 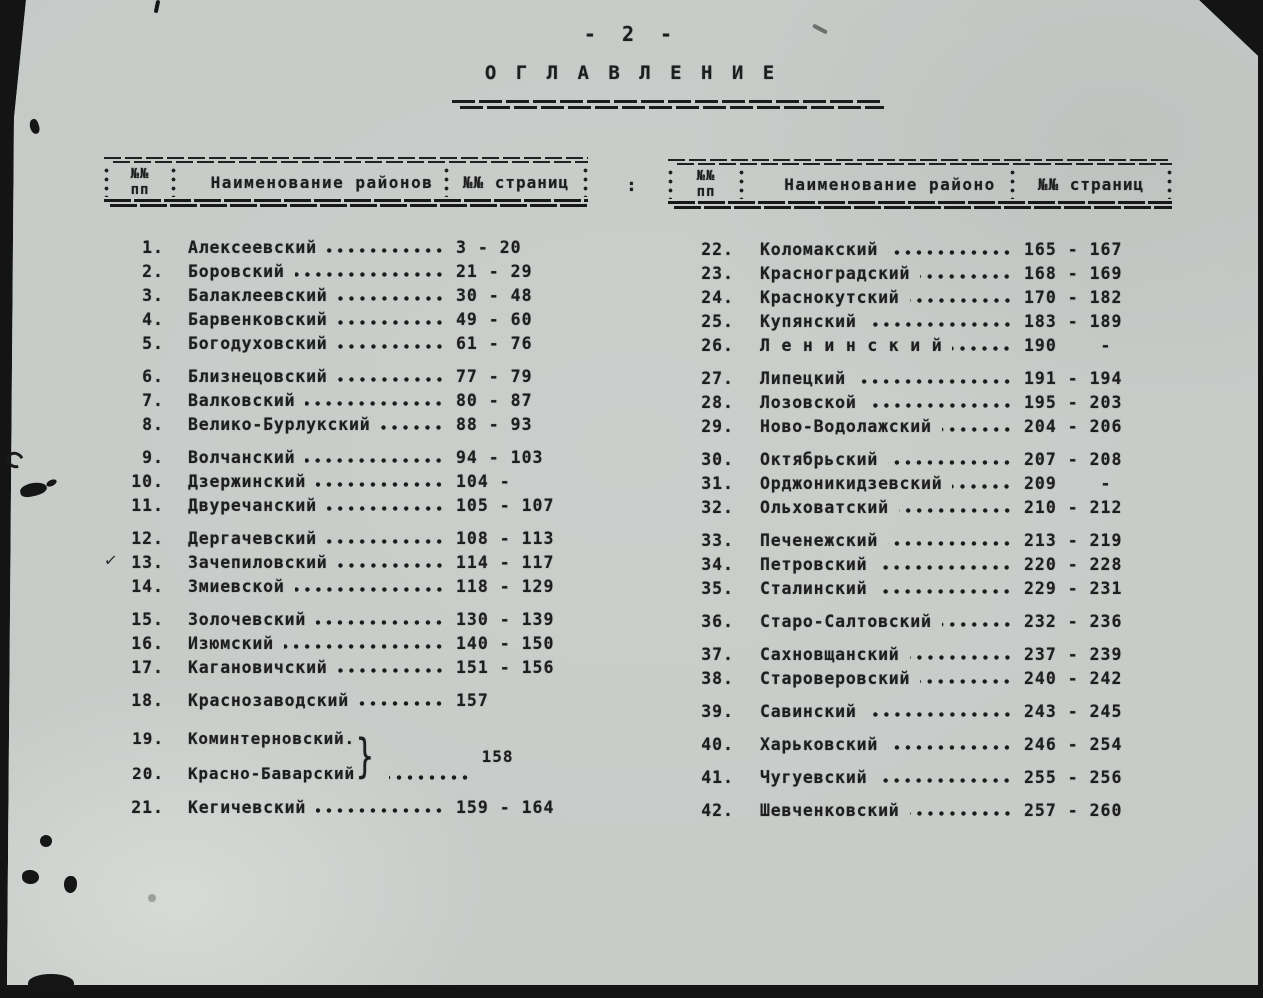 I want to click on page-range: 77 - 79, so click(x=494, y=376).